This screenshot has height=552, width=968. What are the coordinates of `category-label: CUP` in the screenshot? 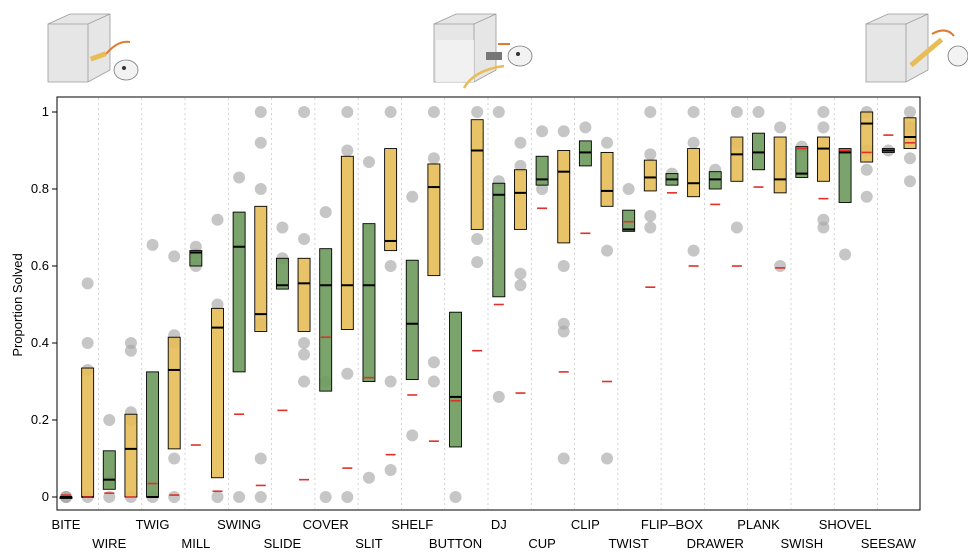 It's located at (541, 543).